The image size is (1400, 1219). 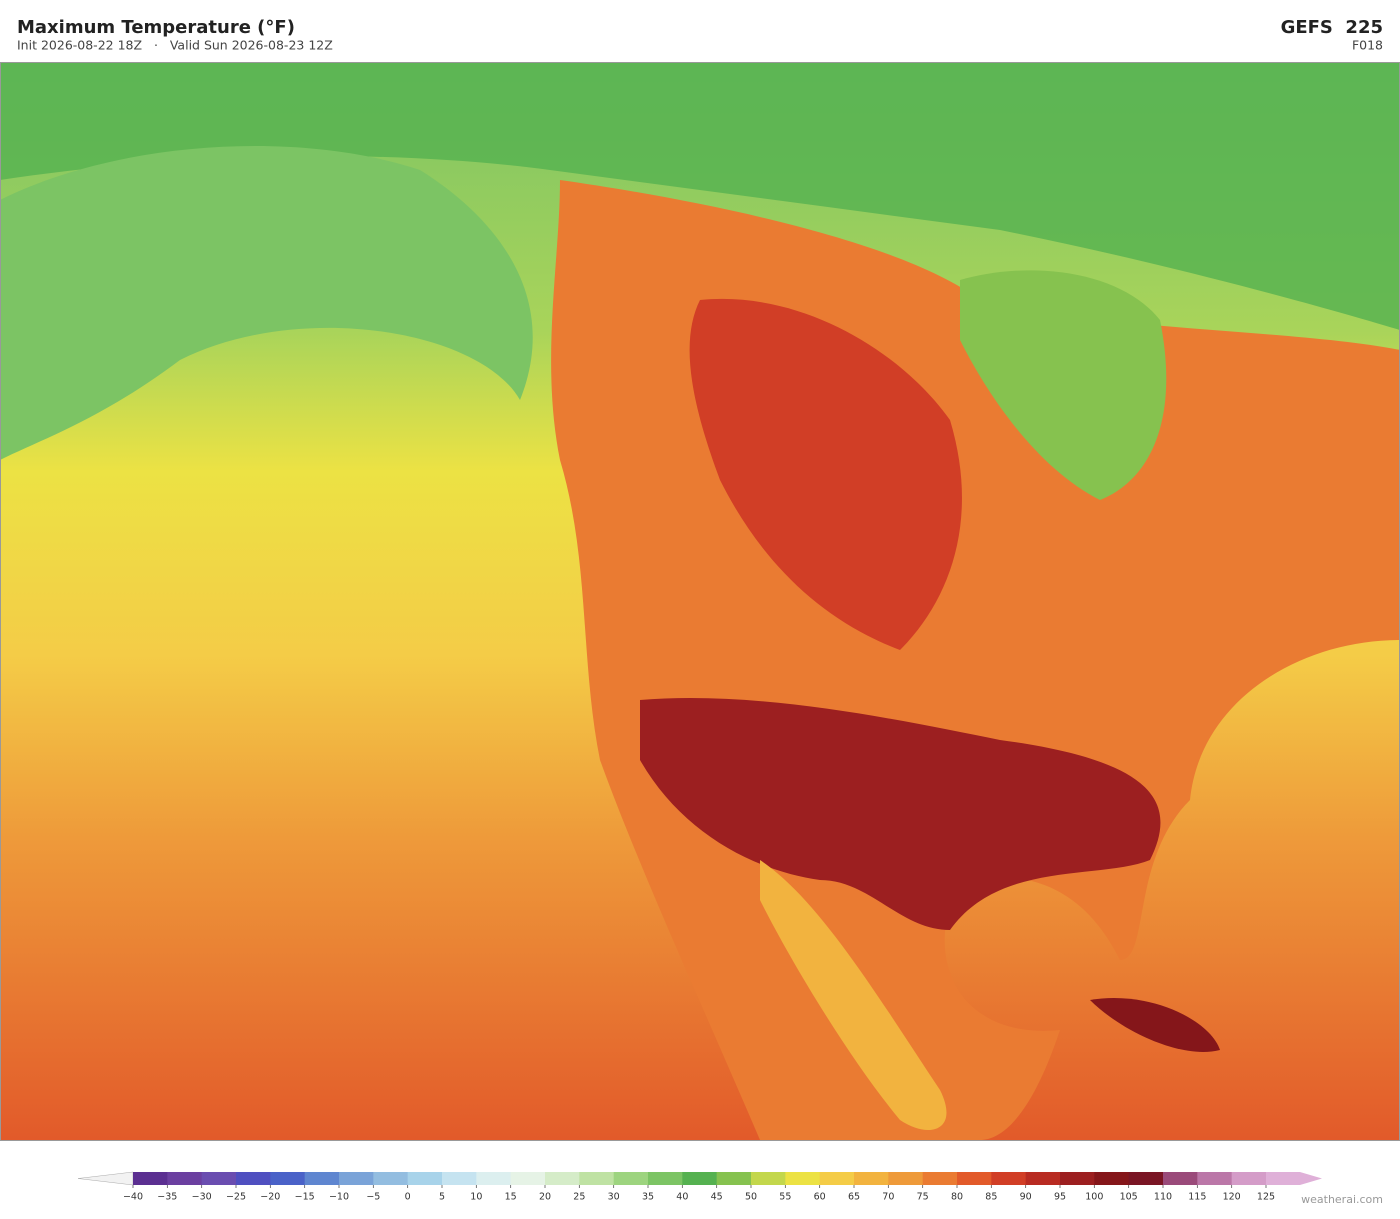 I want to click on colorbar-tick-label: 105, so click(x=1129, y=1197).